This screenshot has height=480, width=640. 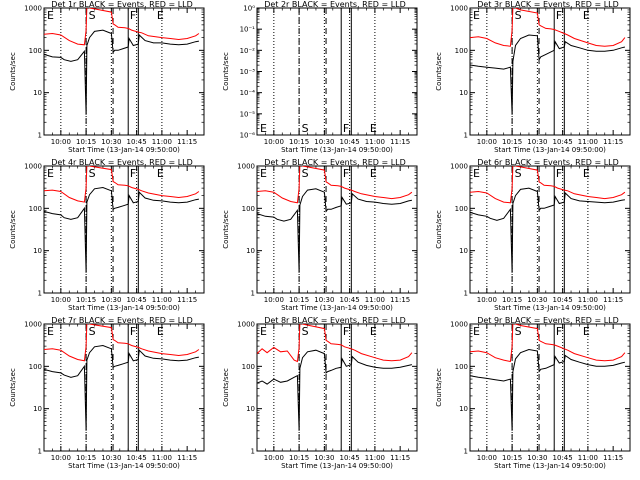 What do you see at coordinates (249, 9) in the screenshot?
I see `y-tick-label: 10⁰` at bounding box center [249, 9].